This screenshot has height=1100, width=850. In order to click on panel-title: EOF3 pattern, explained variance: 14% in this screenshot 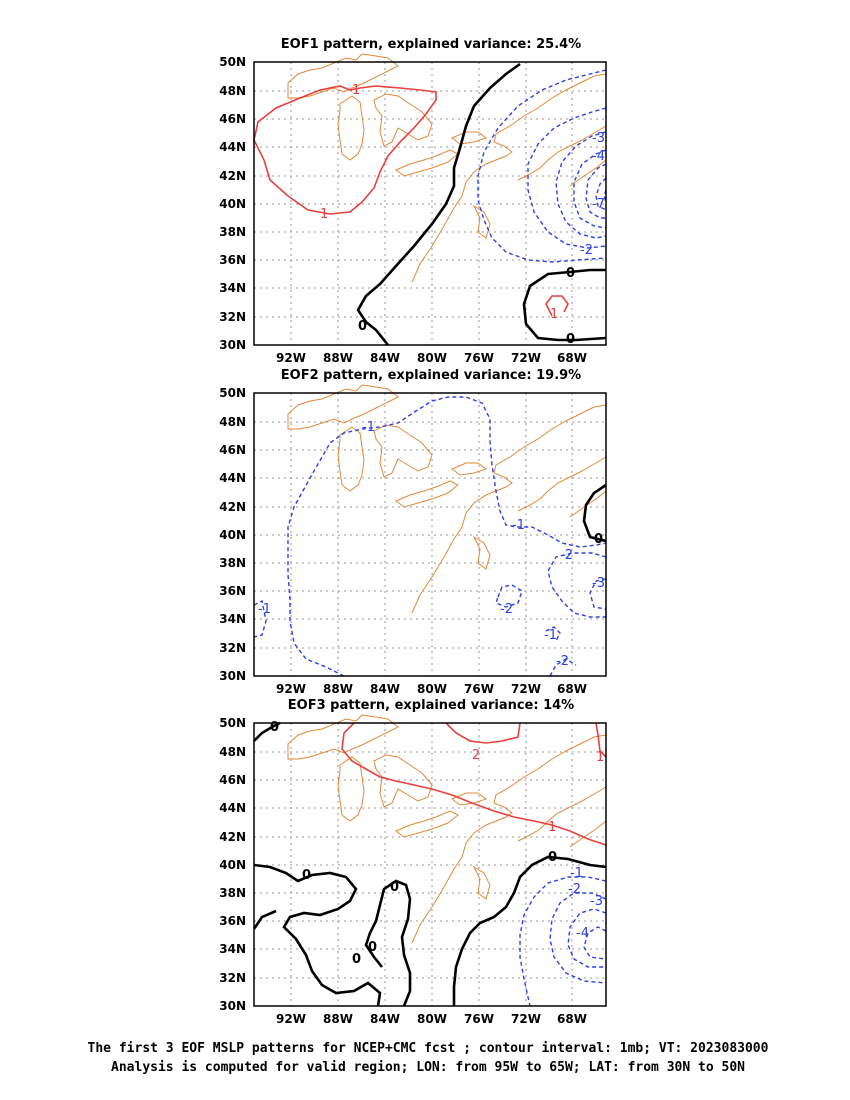, I will do `click(431, 705)`.